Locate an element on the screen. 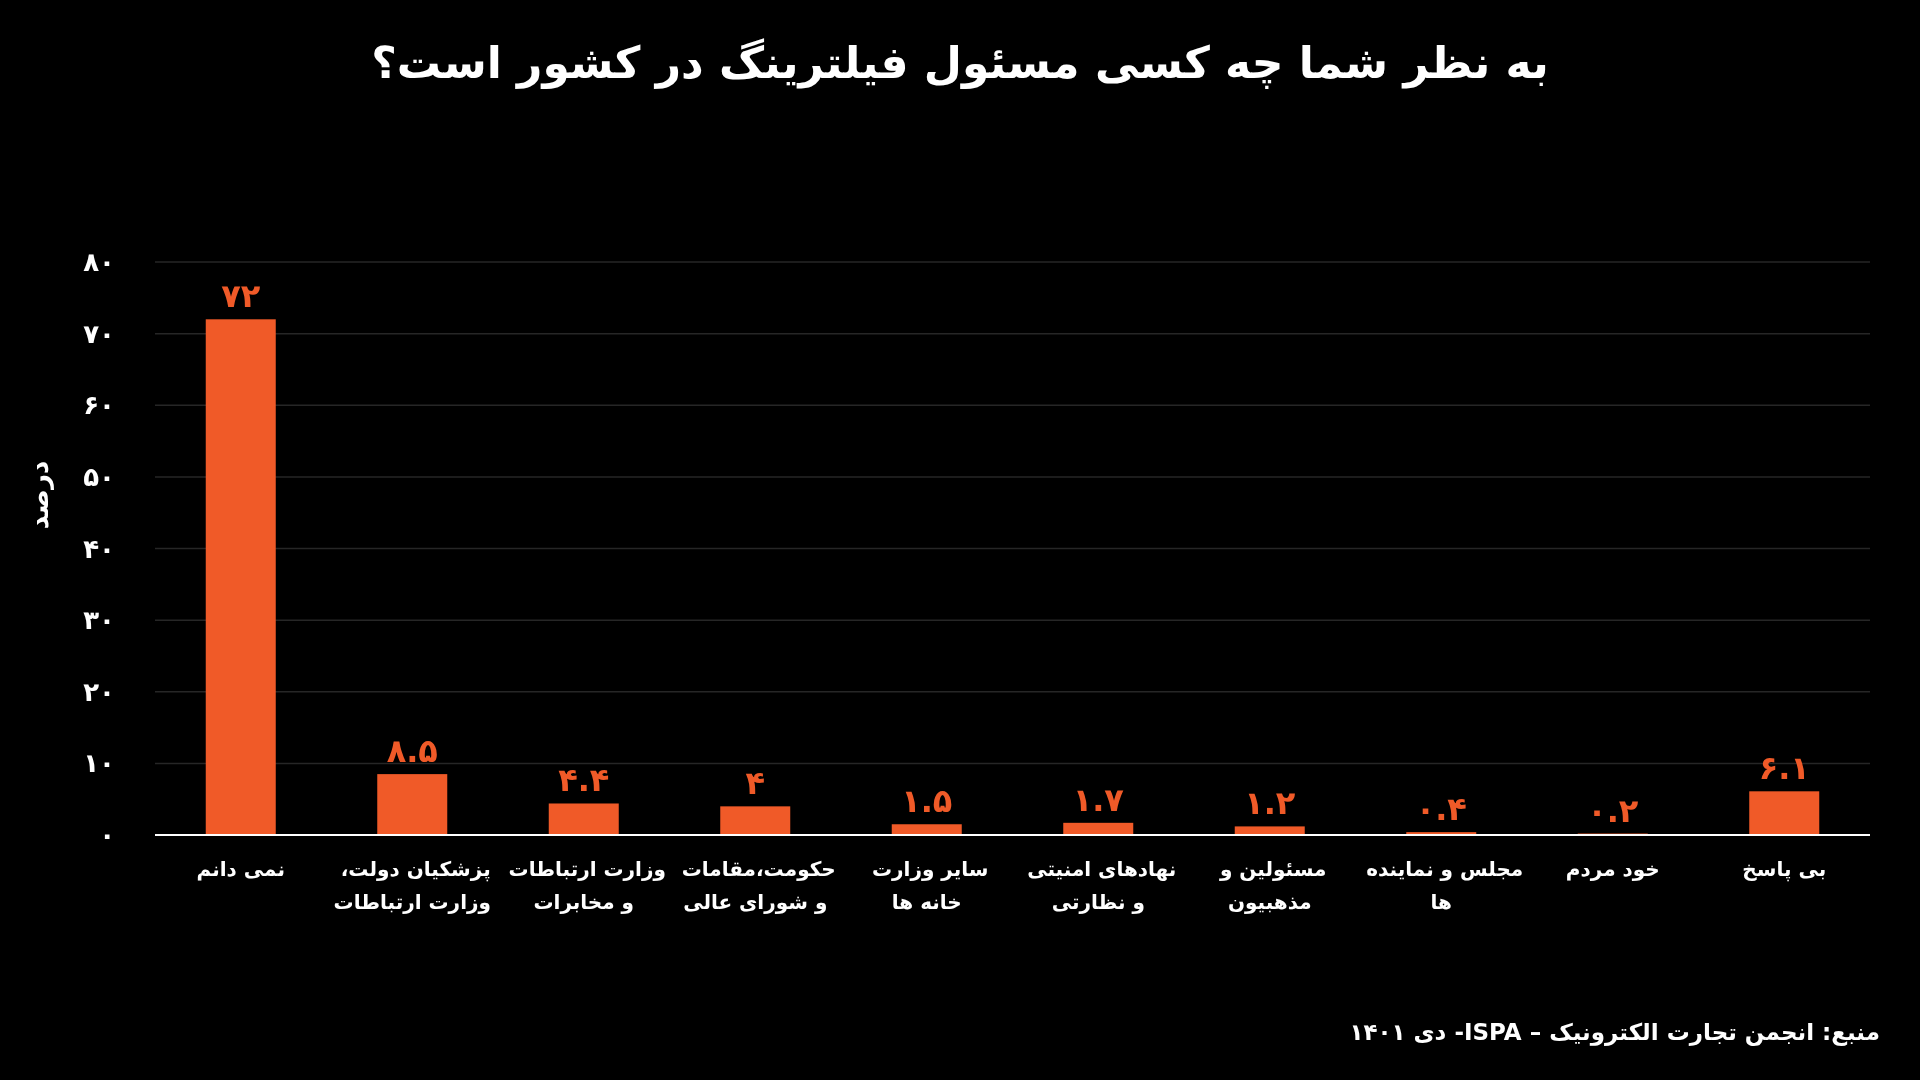  y-tick-label: ۱۰ is located at coordinates (99, 763).